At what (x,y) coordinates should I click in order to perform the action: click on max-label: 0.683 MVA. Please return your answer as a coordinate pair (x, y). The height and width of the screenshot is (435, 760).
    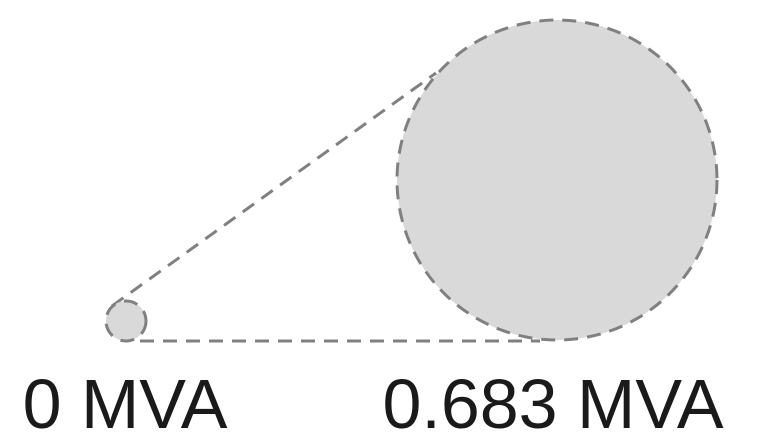
    Looking at the image, I should click on (552, 400).